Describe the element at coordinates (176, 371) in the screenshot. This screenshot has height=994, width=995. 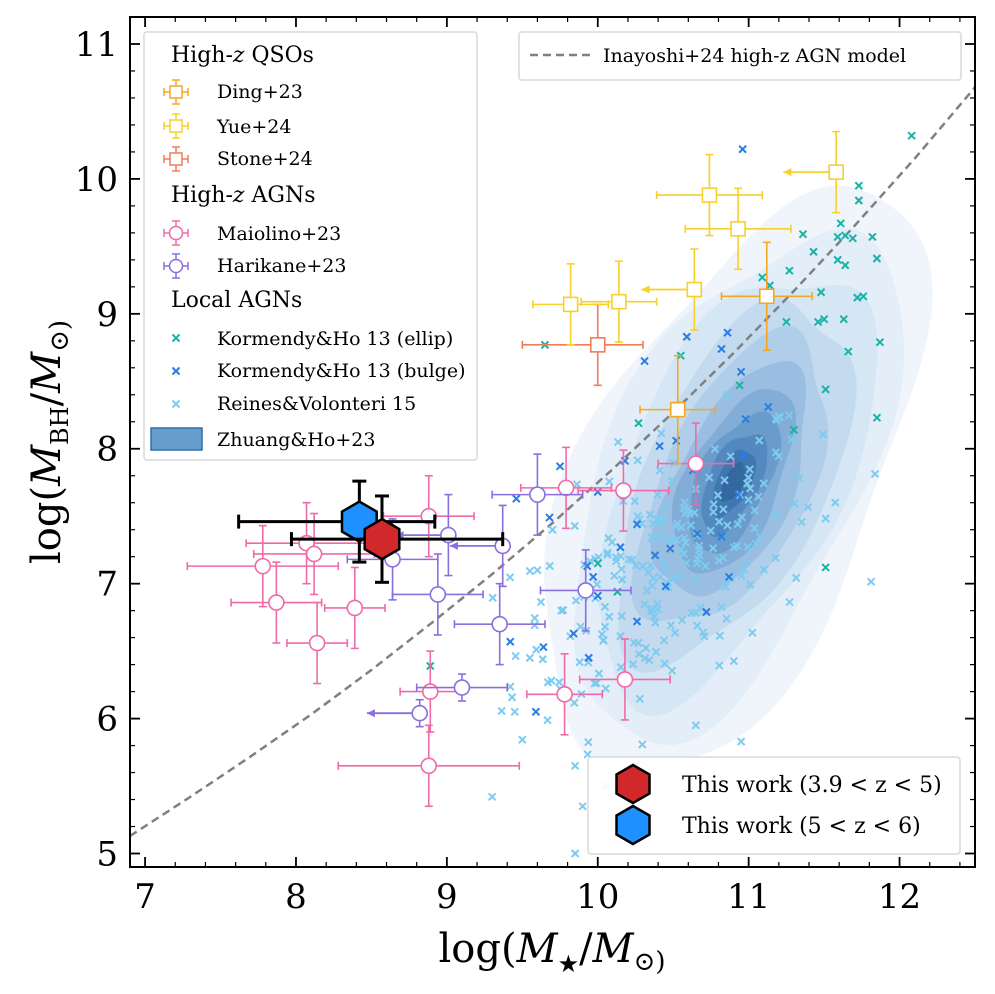
I see `legend-marker` at that location.